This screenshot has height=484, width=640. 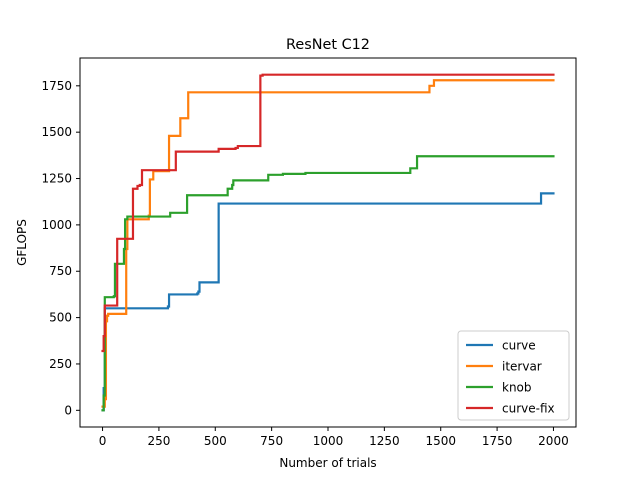 What do you see at coordinates (56, 225) in the screenshot?
I see `y-tick-label: 1000` at bounding box center [56, 225].